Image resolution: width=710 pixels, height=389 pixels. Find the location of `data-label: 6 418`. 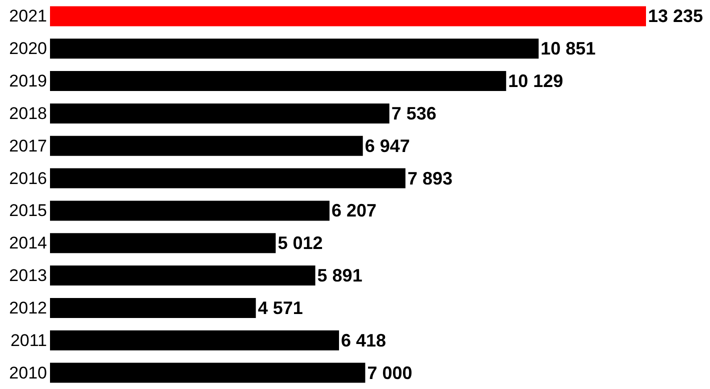

data-label: 6 418 is located at coordinates (363, 340).